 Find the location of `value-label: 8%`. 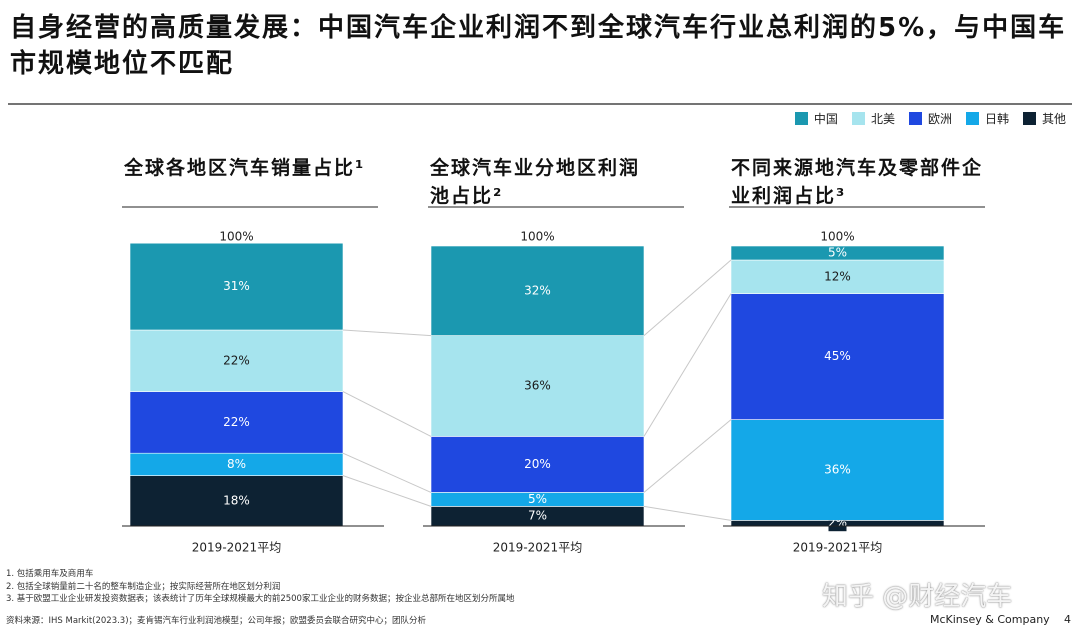

value-label: 8% is located at coordinates (236, 464).